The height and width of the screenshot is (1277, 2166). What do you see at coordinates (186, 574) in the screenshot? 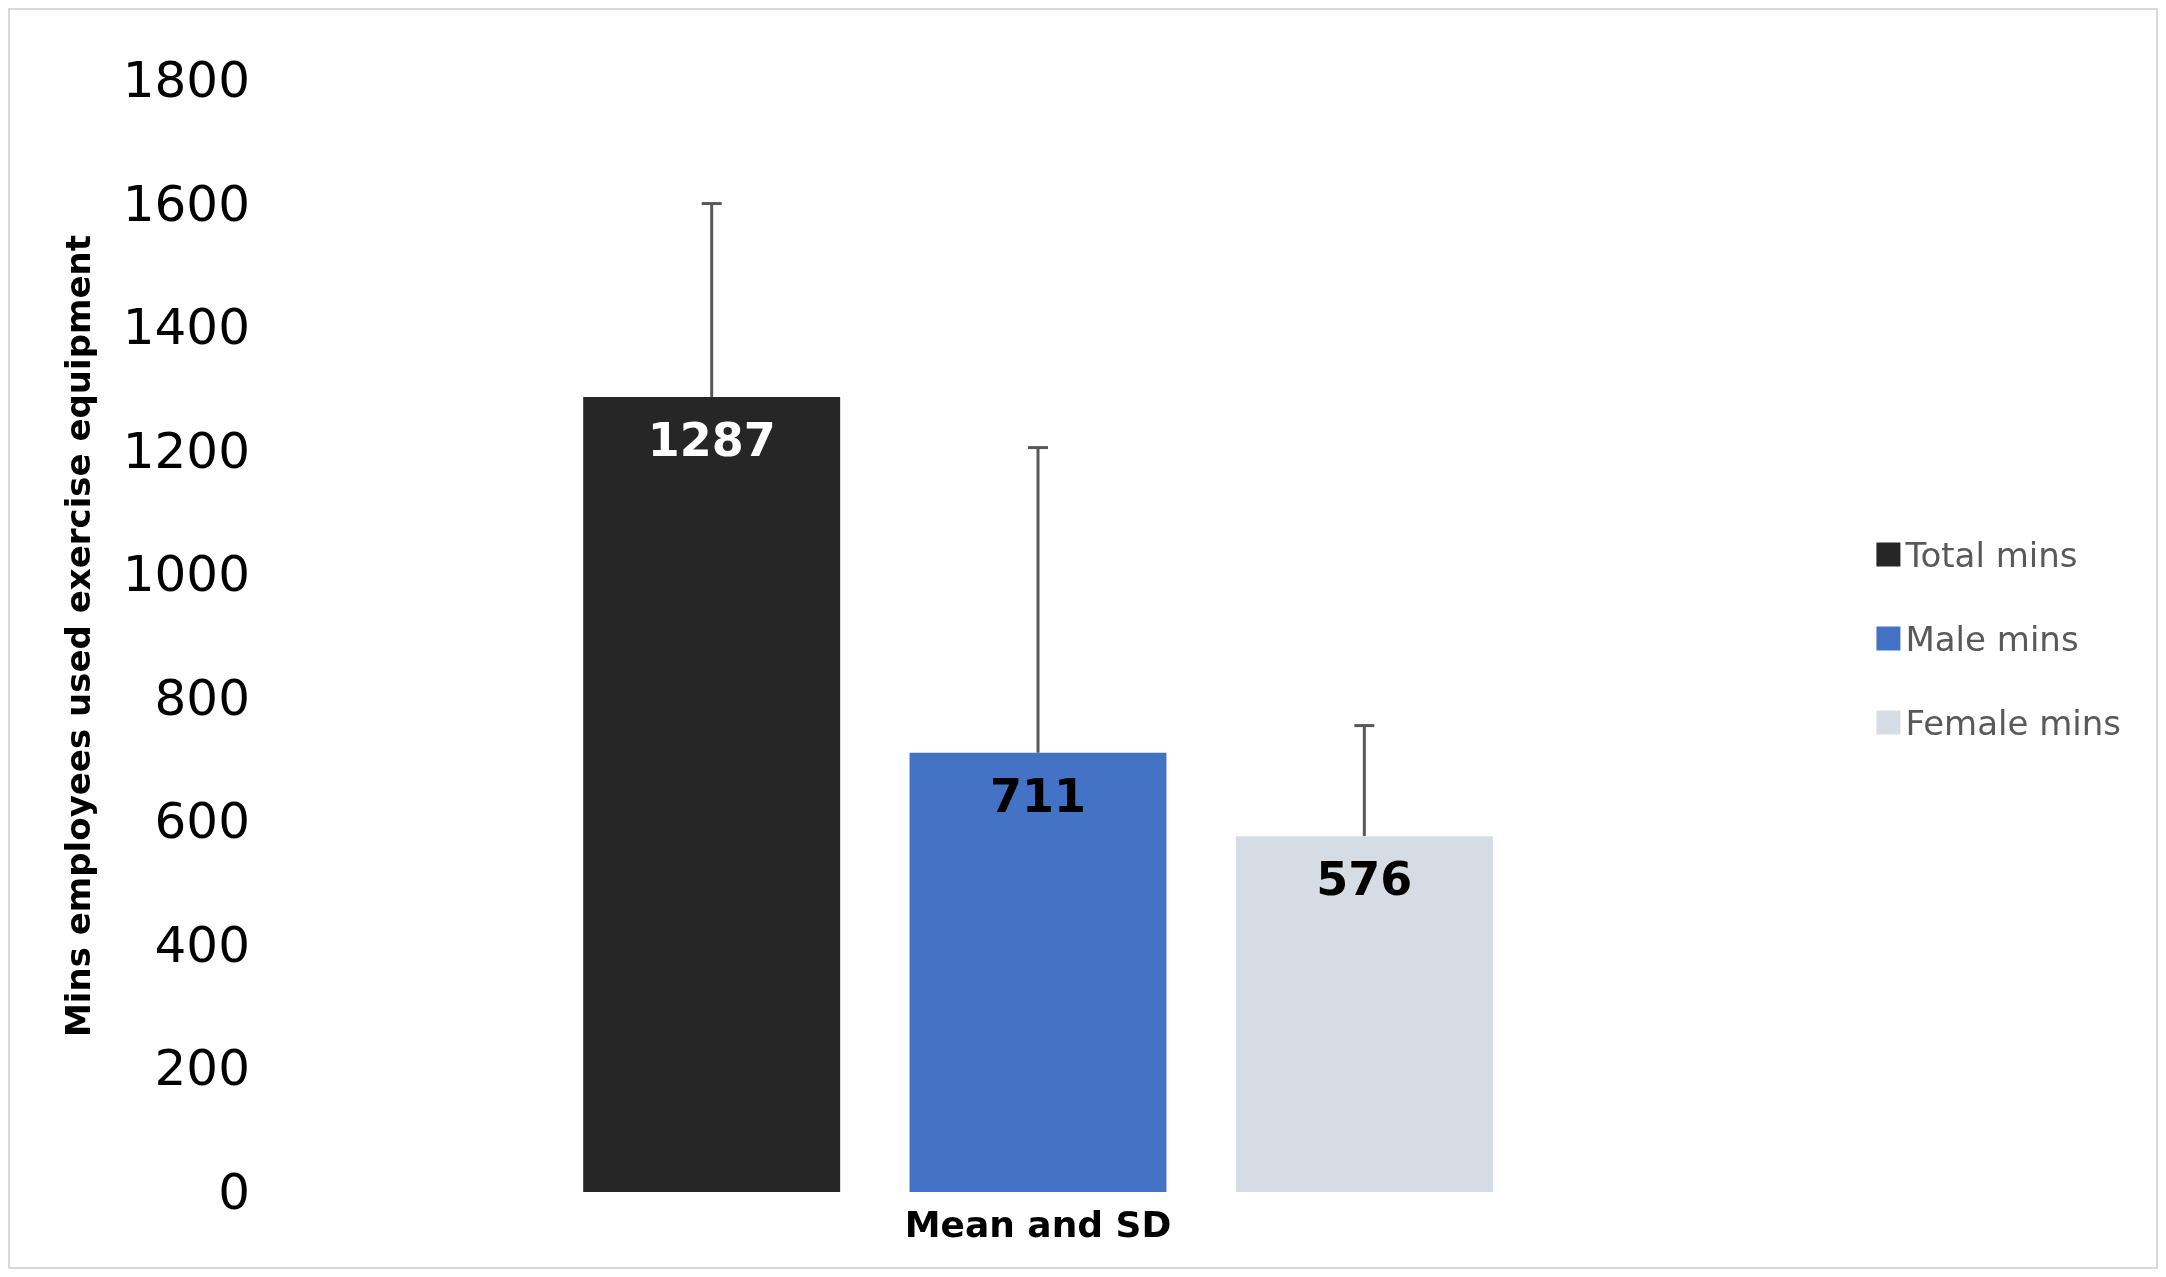
I see `y-tick-label: 1000` at bounding box center [186, 574].